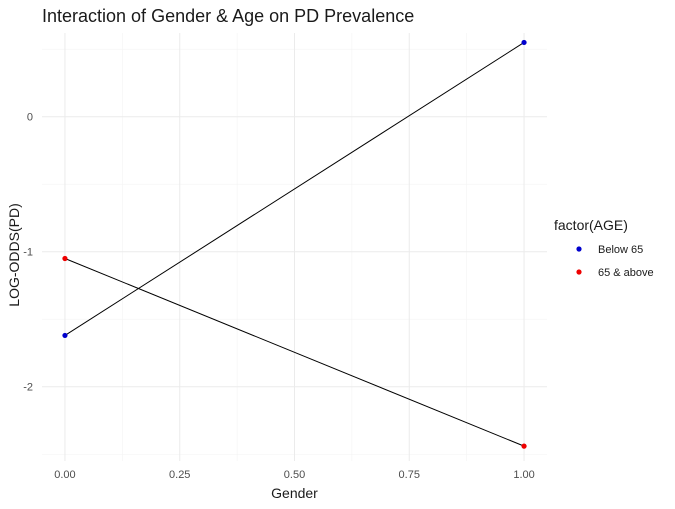 This screenshot has height=509, width=675. I want to click on x-tick-label: 0.75, so click(409, 475).